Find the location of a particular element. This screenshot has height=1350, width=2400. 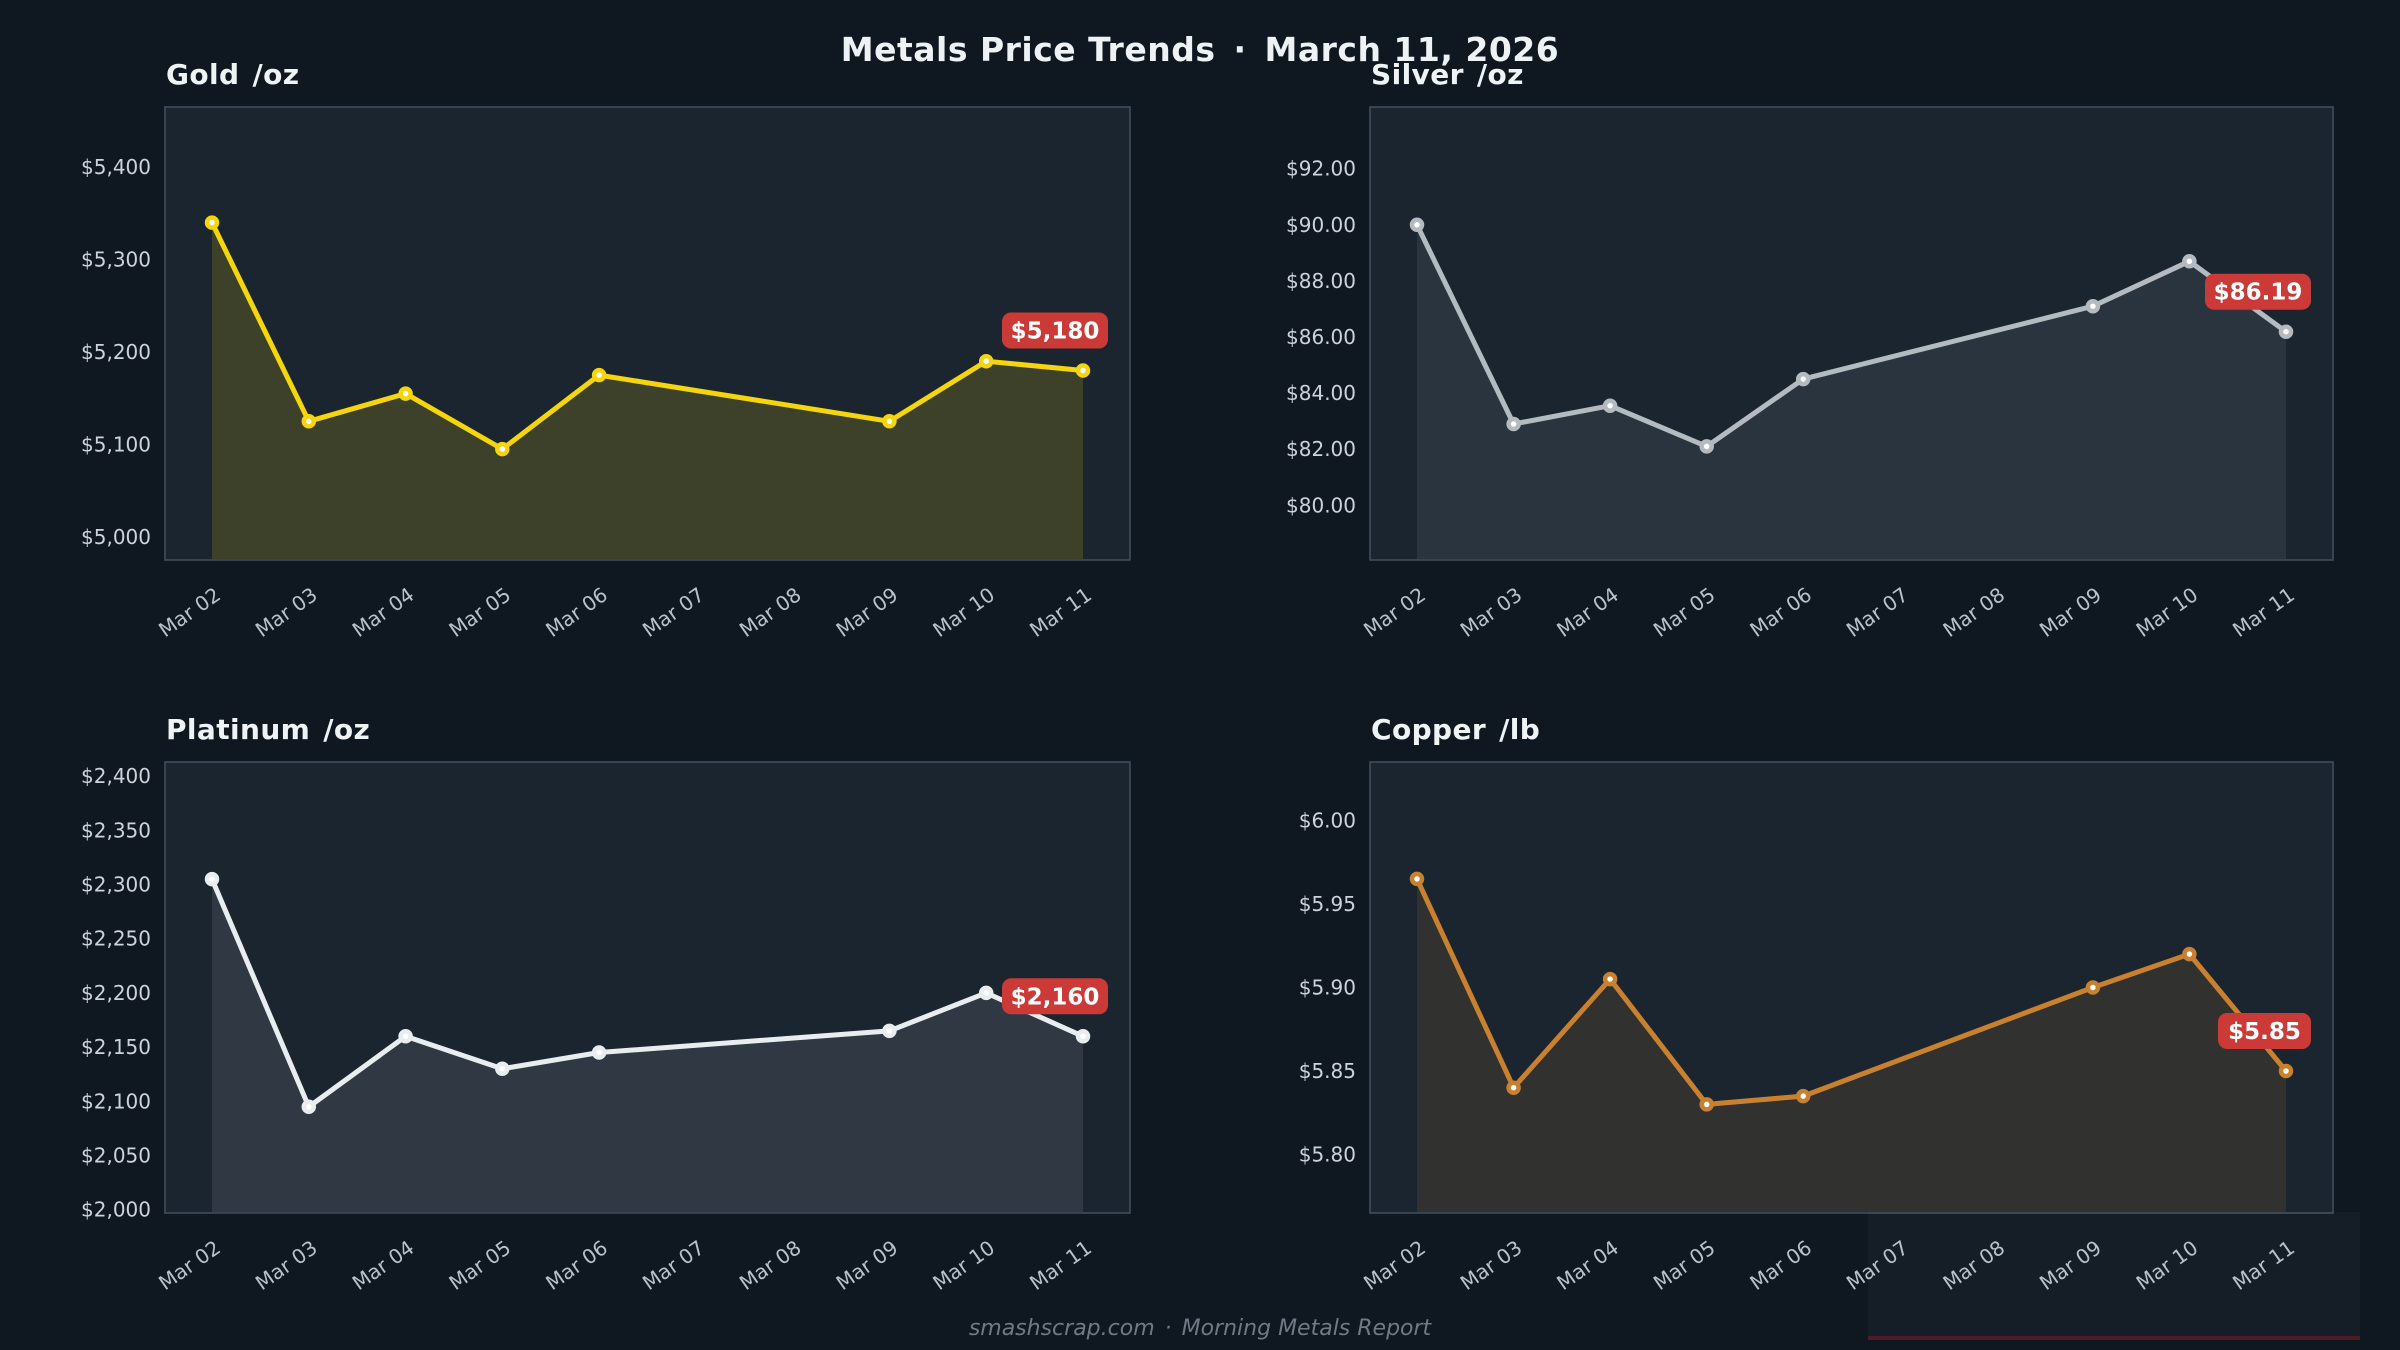

series-line-gold is located at coordinates (647, 336).